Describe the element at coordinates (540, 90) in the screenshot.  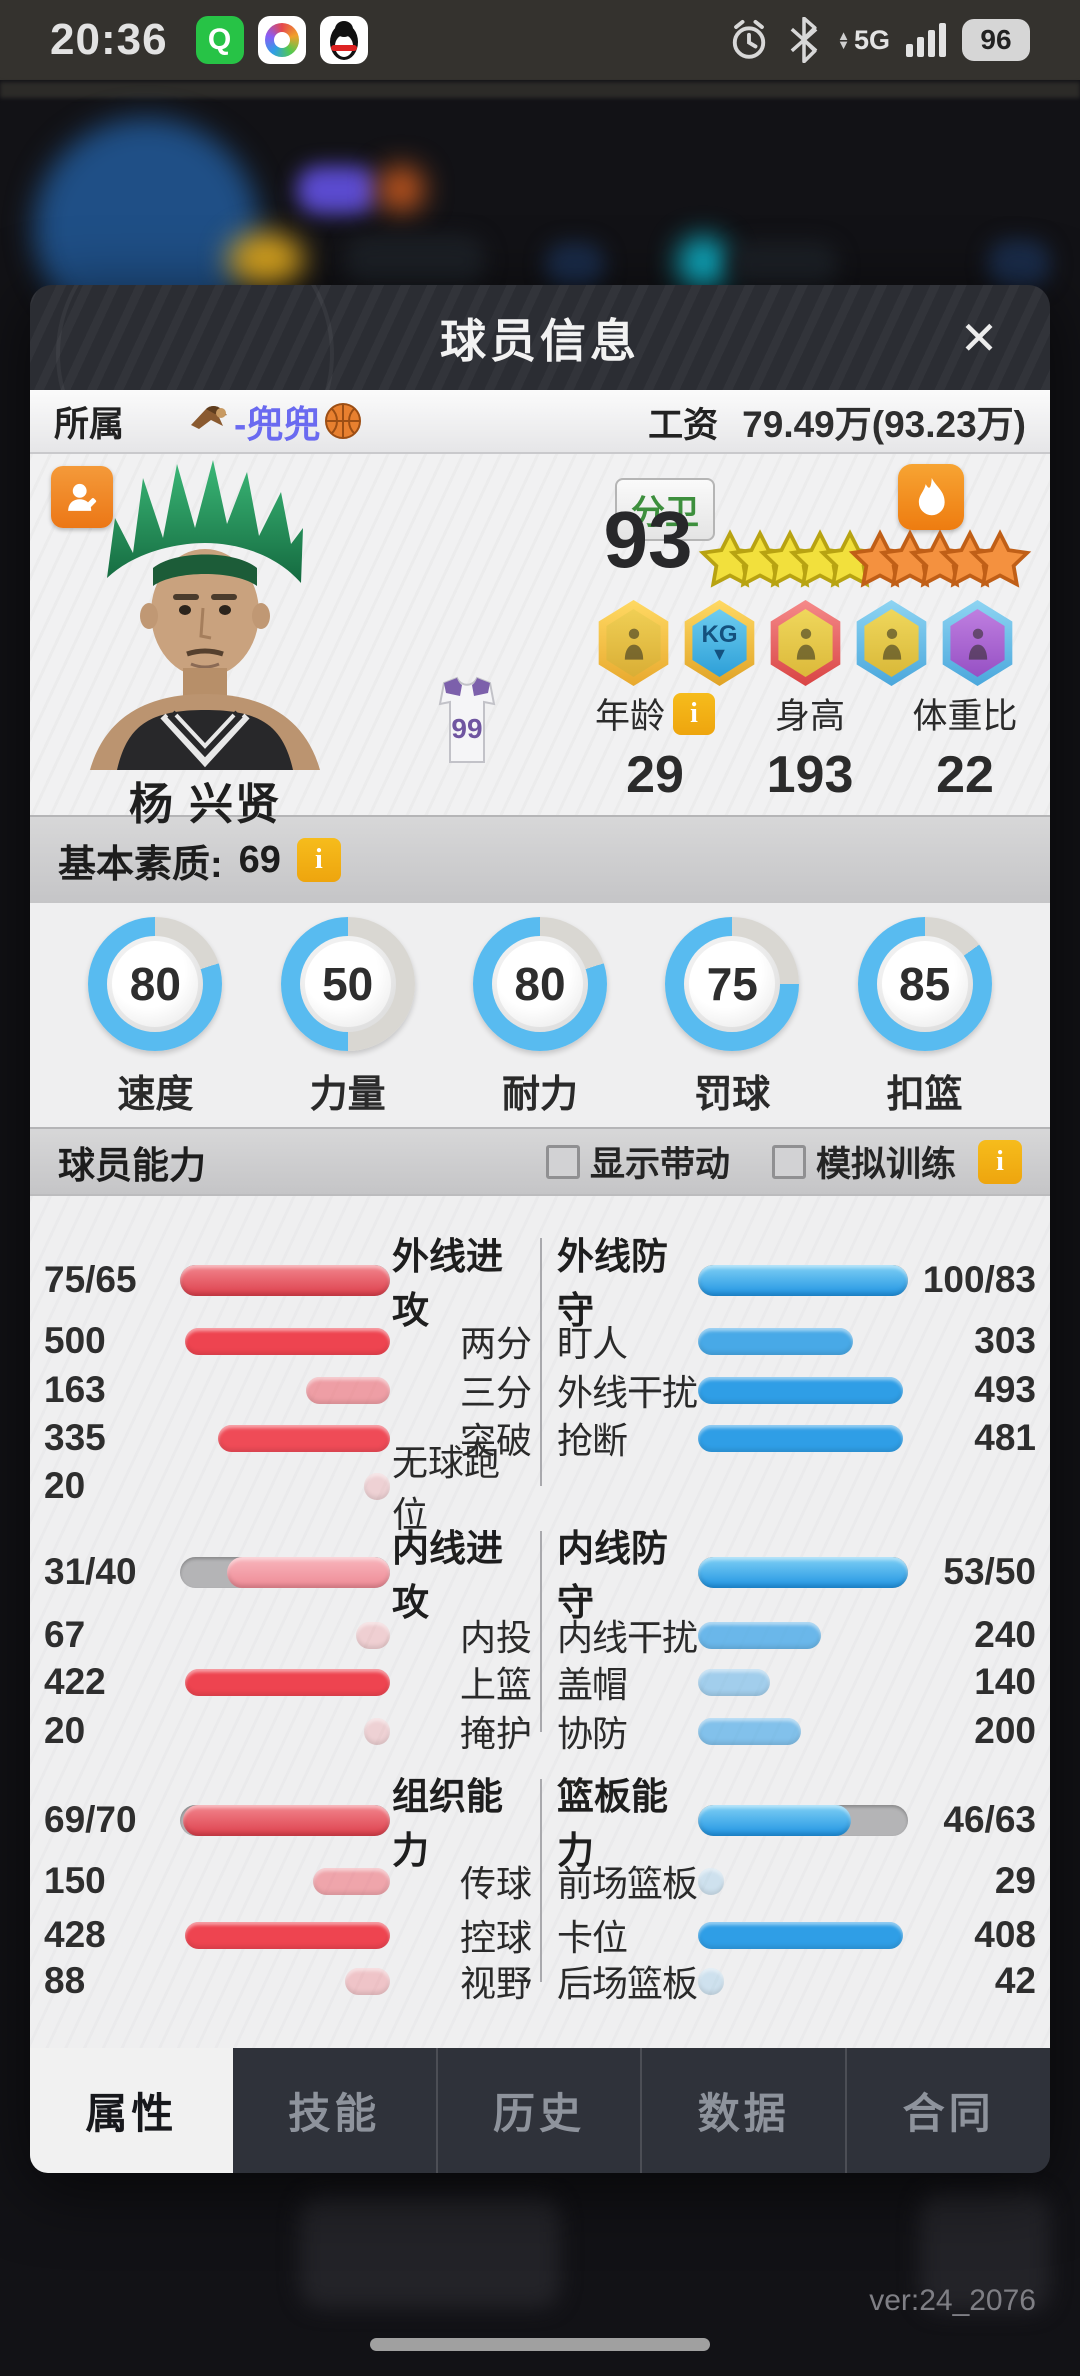
I see `game-background-bar` at that location.